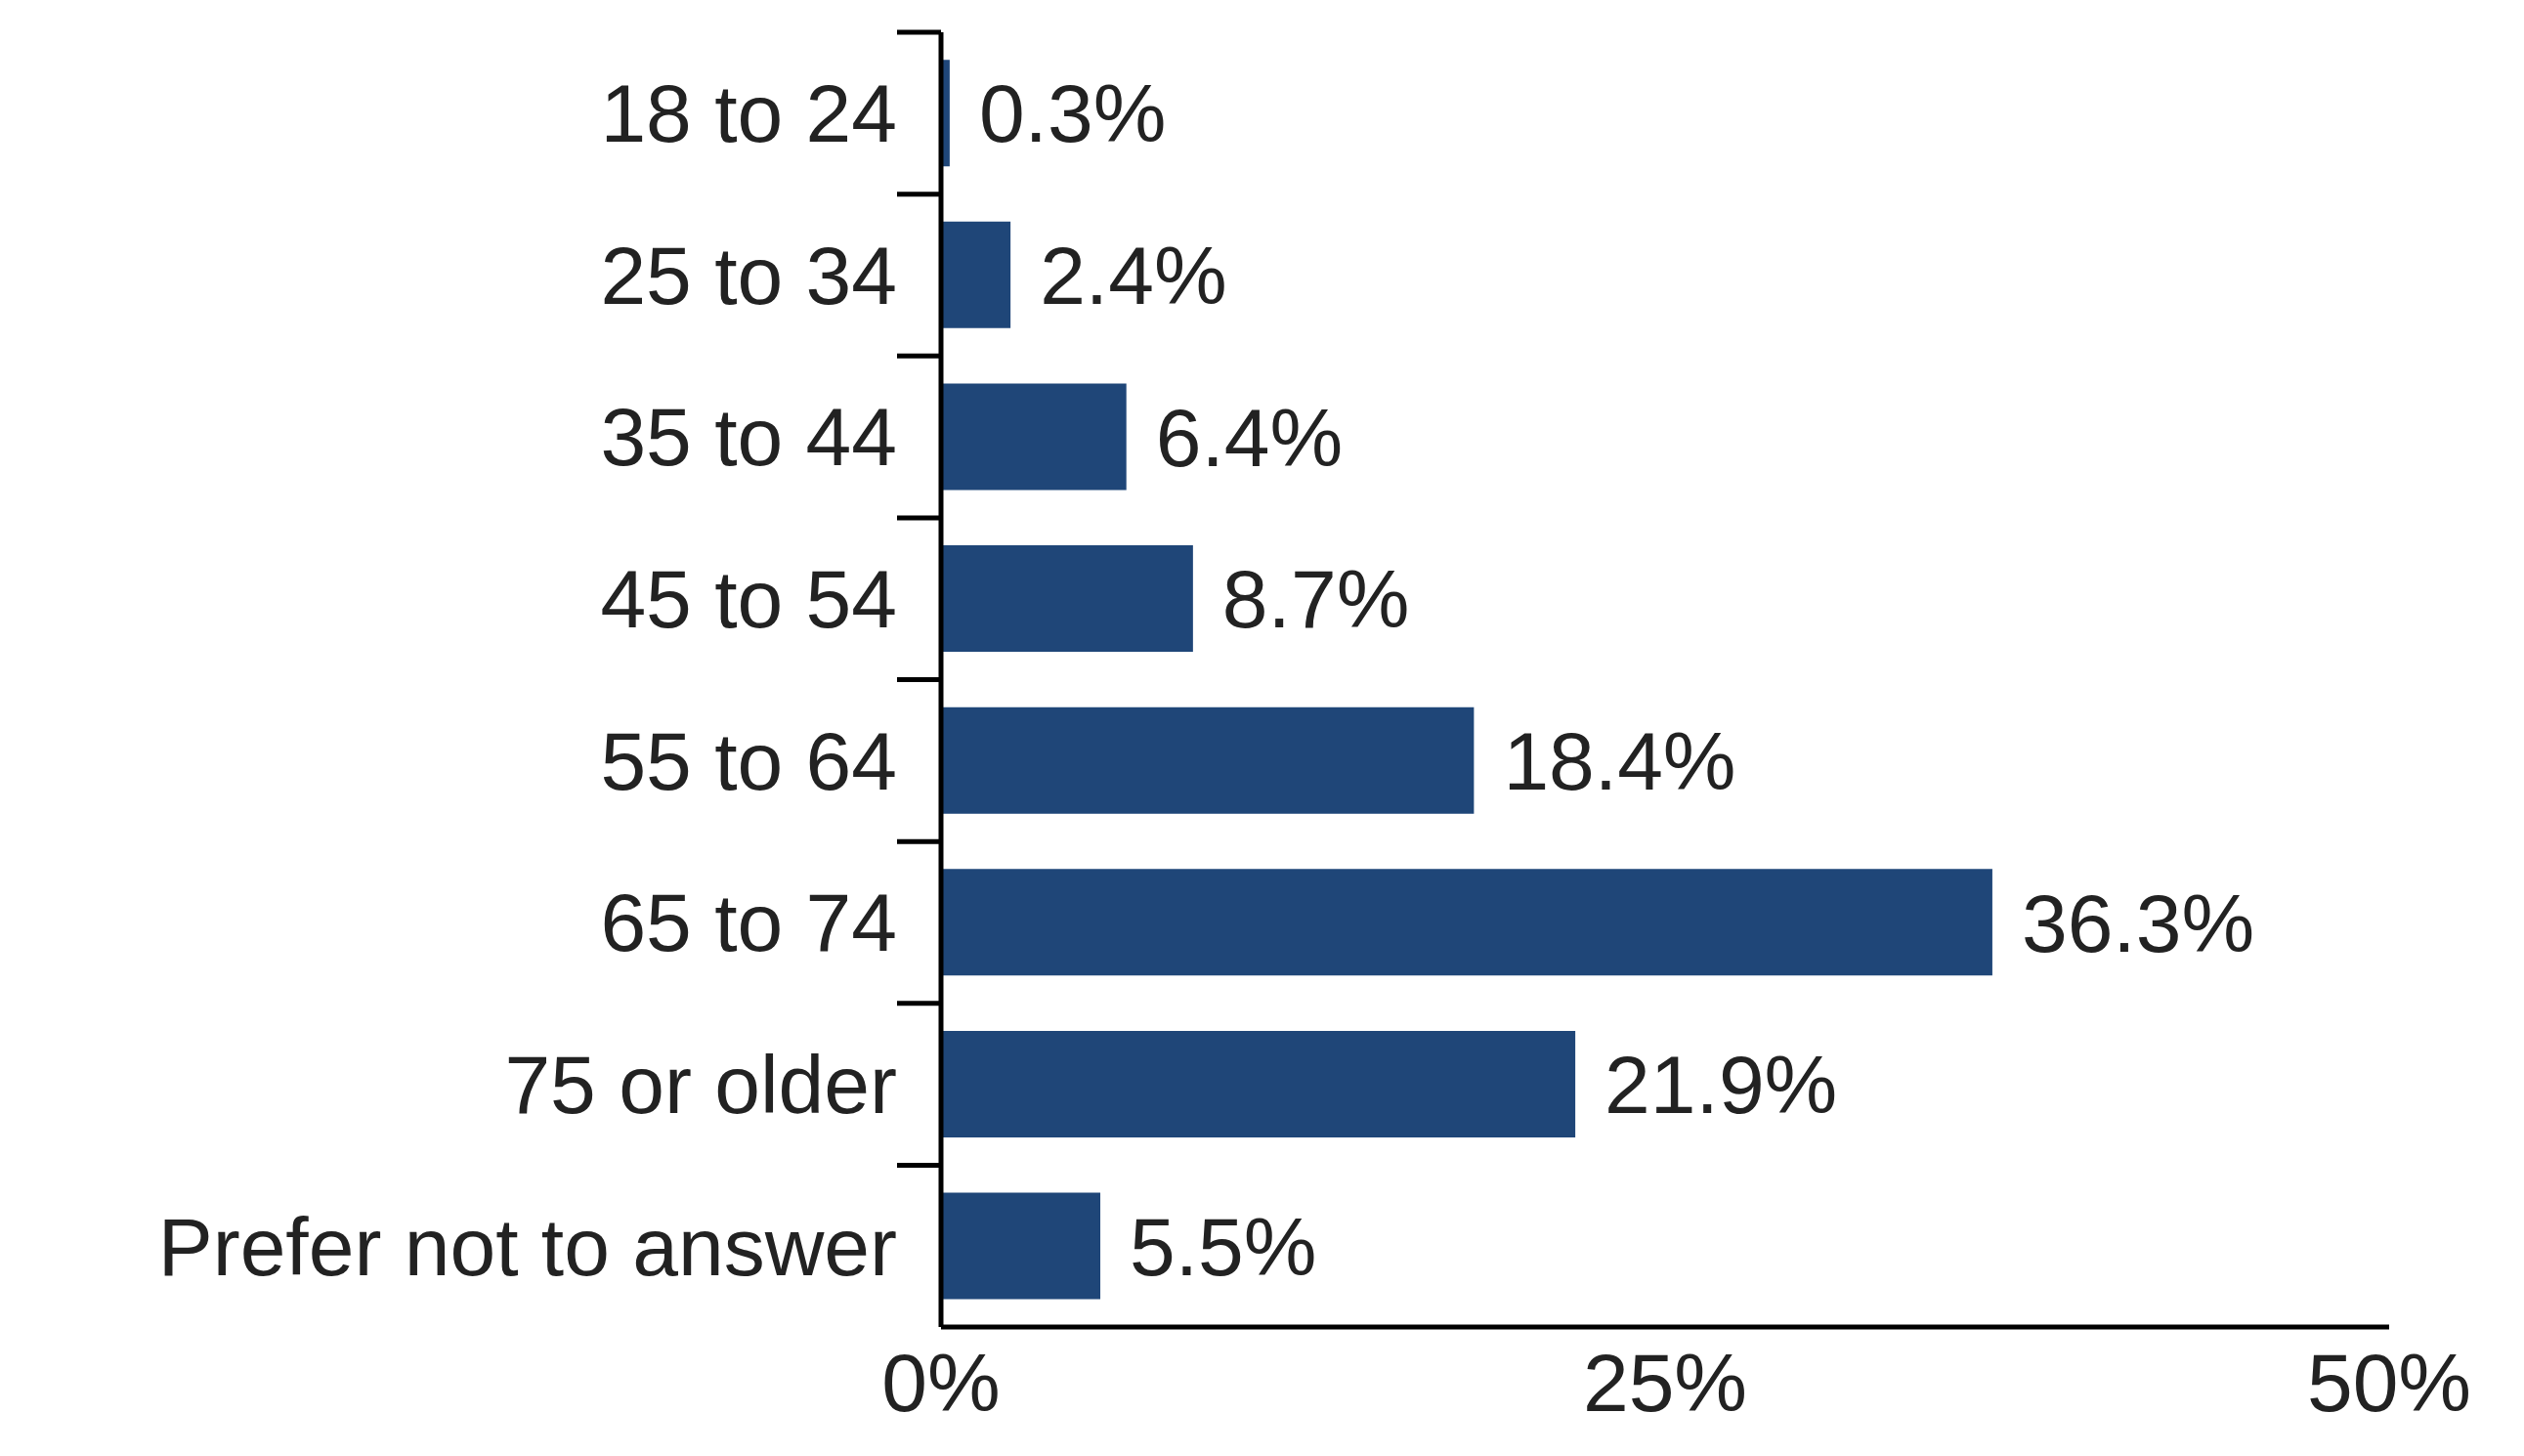  What do you see at coordinates (1721, 1085) in the screenshot?
I see `data-label: 21.9%` at bounding box center [1721, 1085].